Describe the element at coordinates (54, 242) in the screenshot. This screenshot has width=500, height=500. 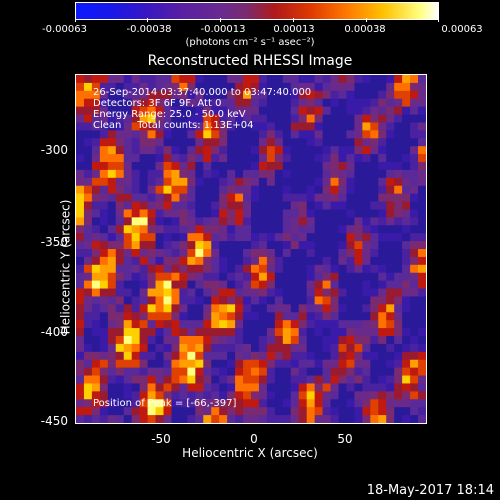
I see `y-tick-label: -350` at that location.